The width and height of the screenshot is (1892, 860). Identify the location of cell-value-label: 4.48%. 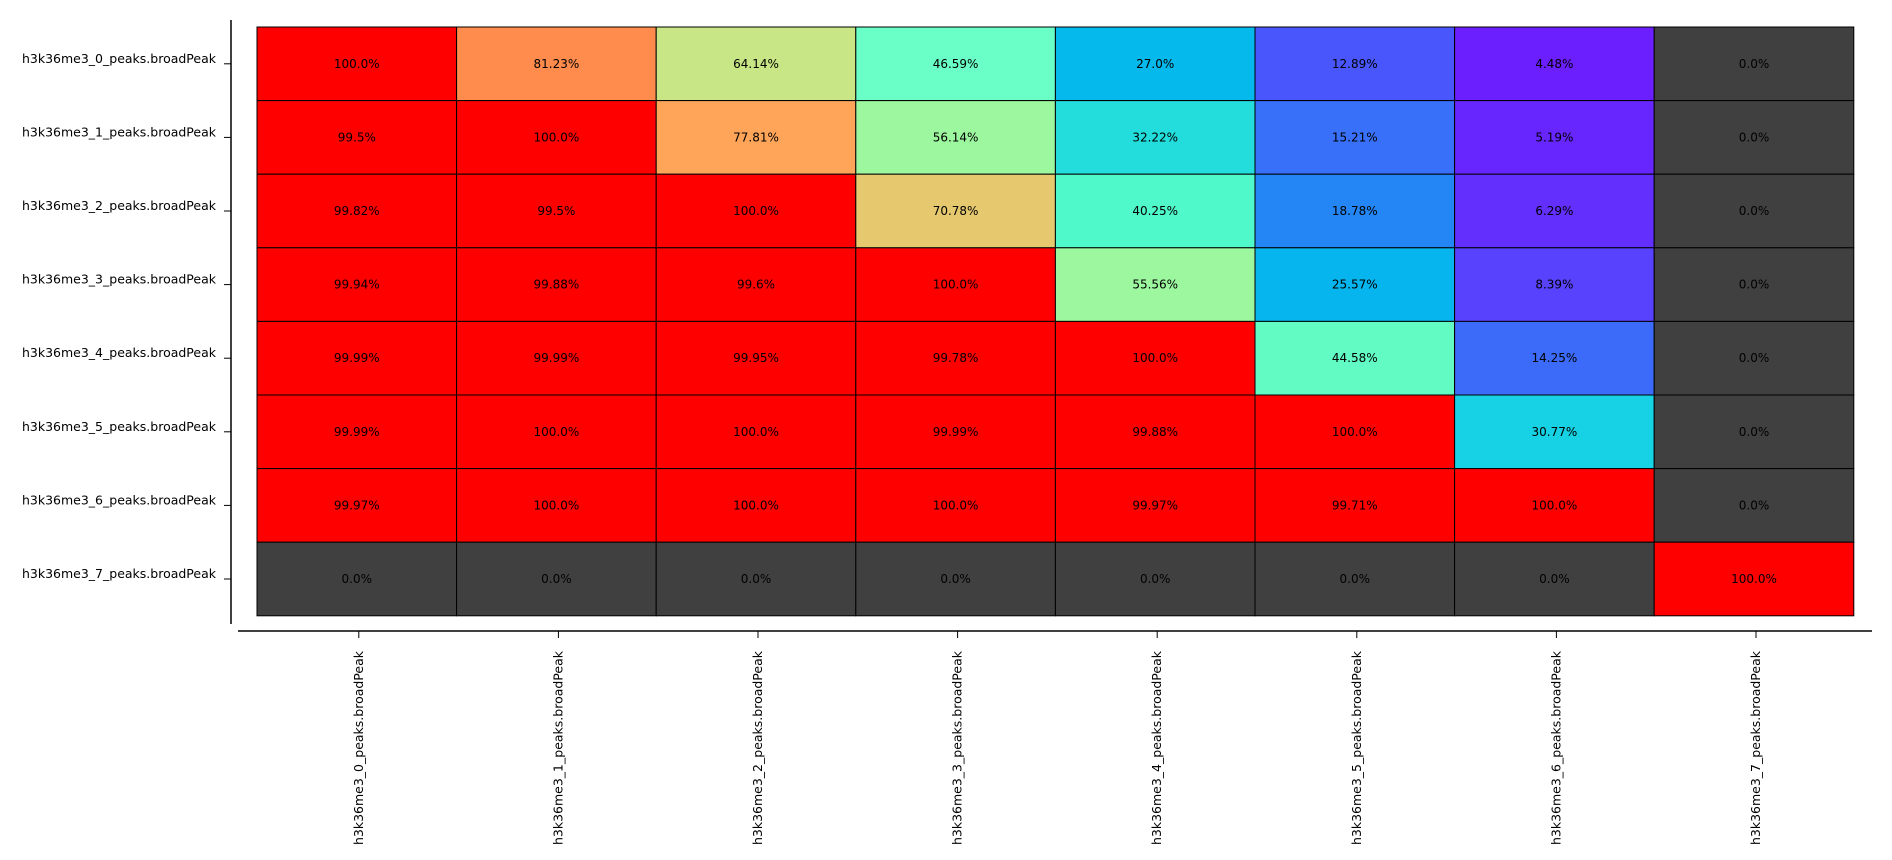
(1554, 64).